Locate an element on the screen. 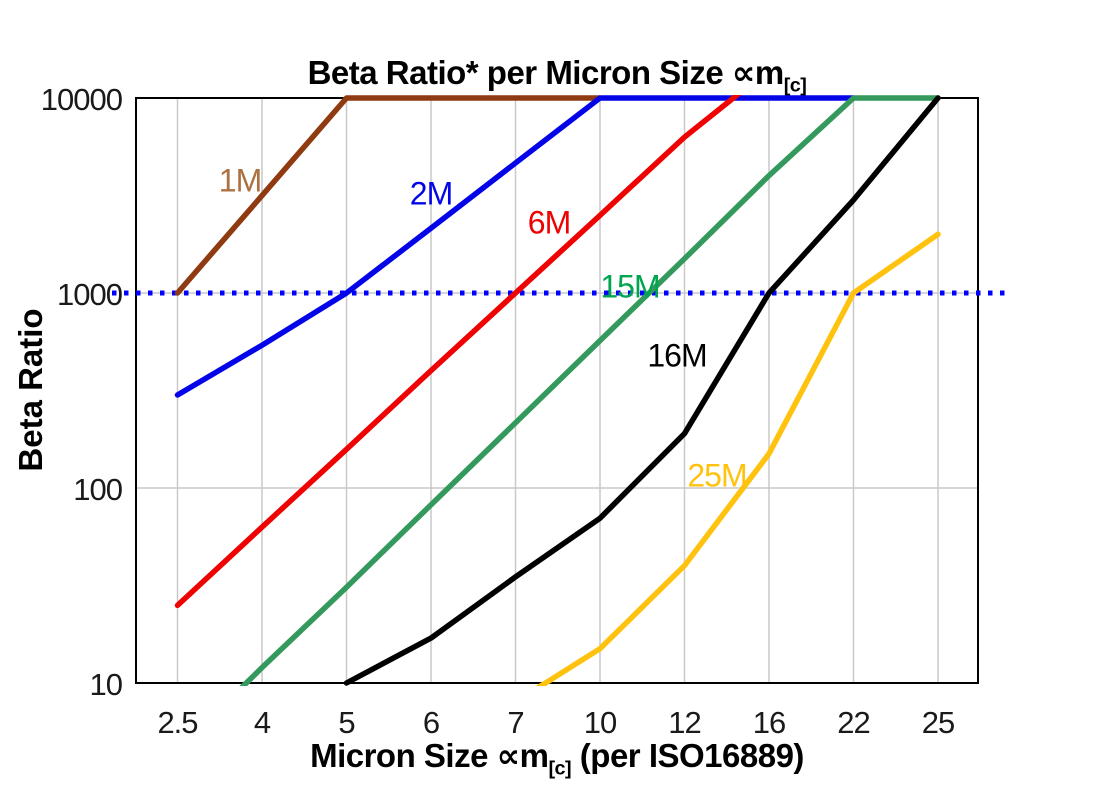  x-tick-label: 5 is located at coordinates (346, 722).